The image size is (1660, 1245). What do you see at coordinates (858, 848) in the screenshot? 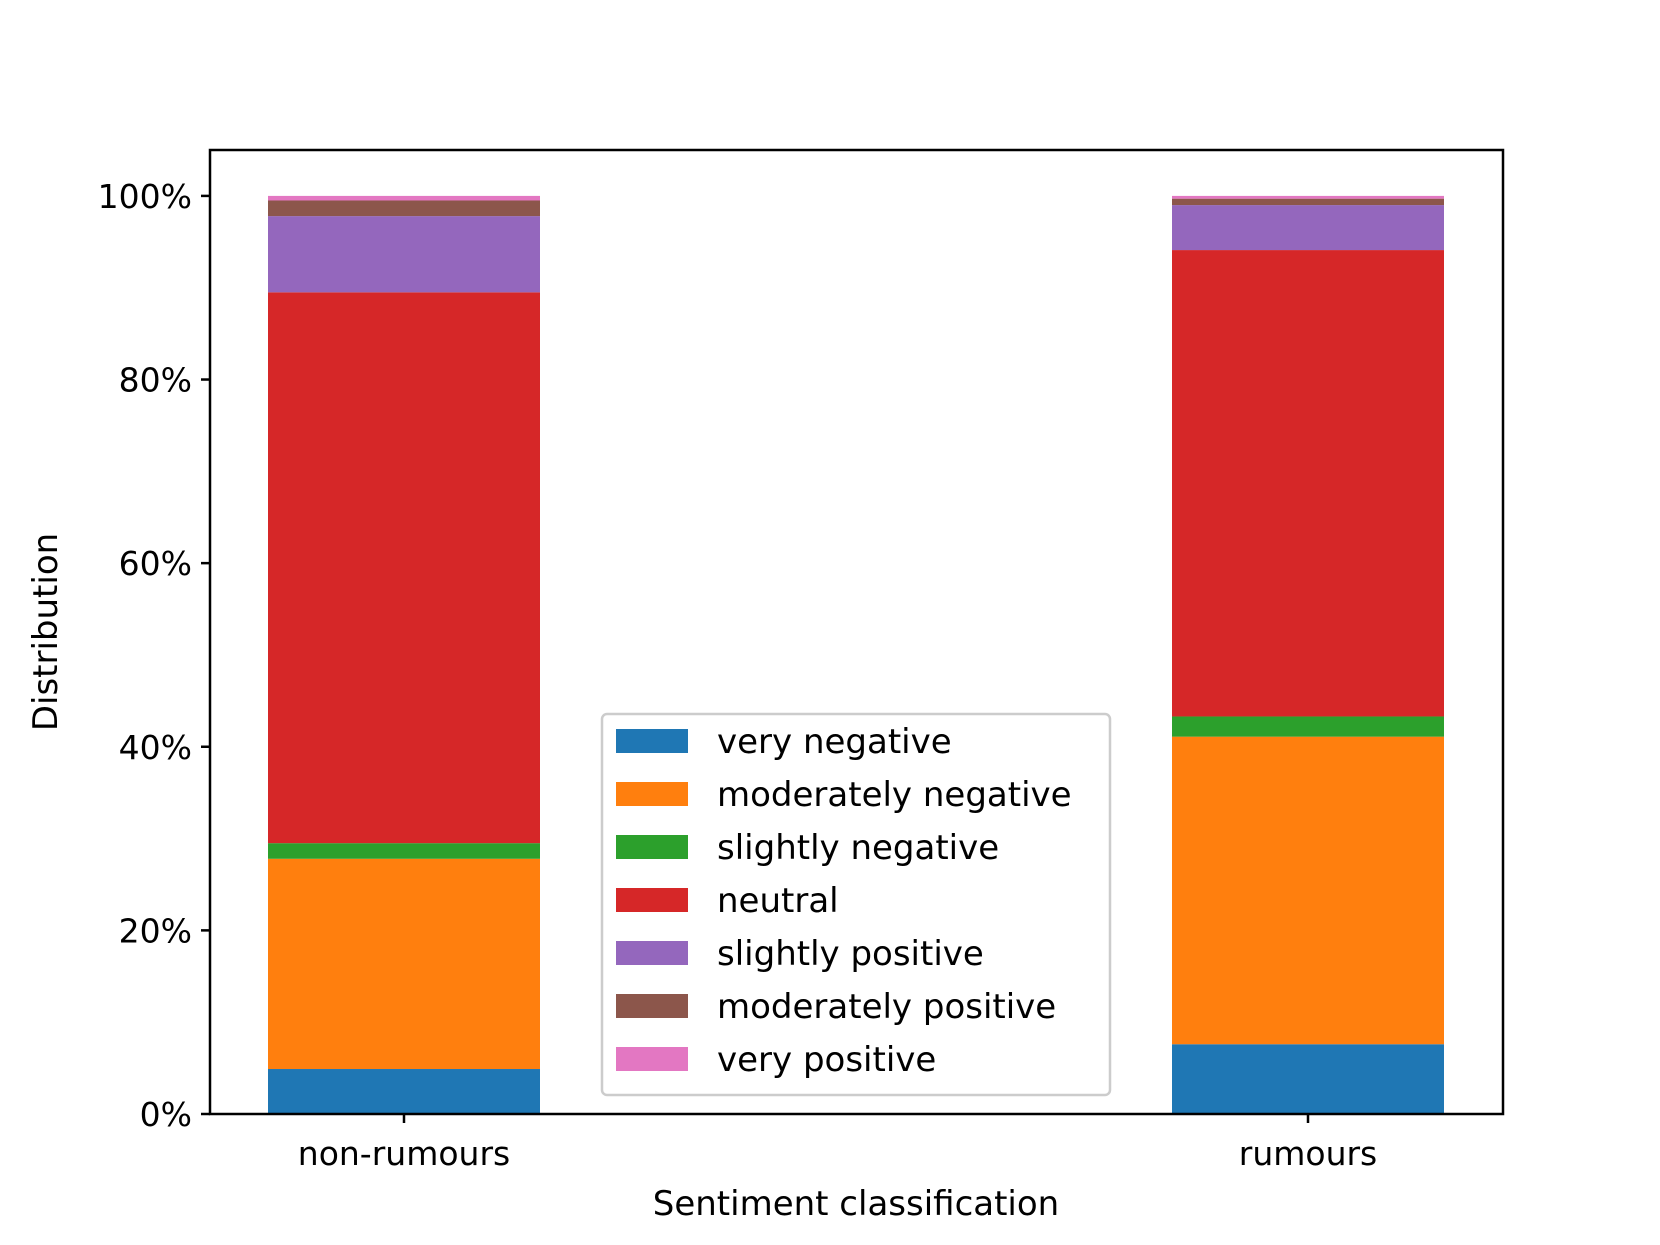
I see `legend-label: slightly negative` at bounding box center [858, 848].